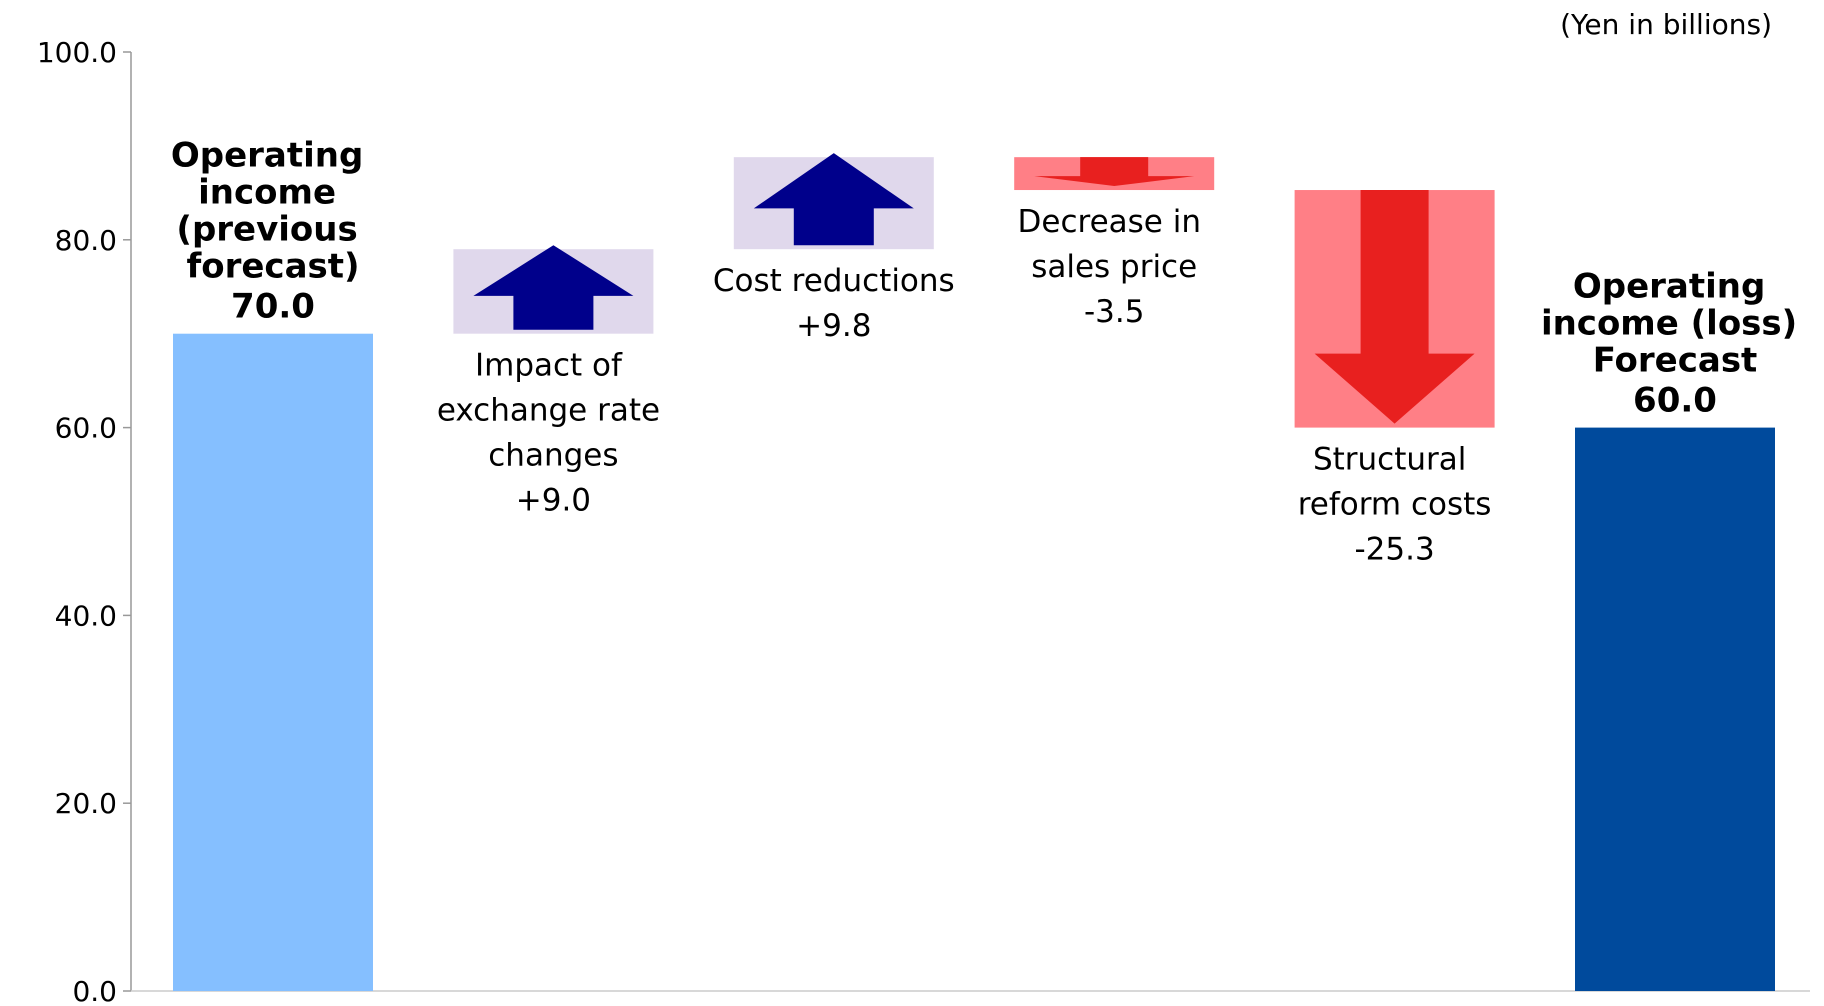  What do you see at coordinates (77, 52) in the screenshot?
I see `y-tick-label: 100.0` at bounding box center [77, 52].